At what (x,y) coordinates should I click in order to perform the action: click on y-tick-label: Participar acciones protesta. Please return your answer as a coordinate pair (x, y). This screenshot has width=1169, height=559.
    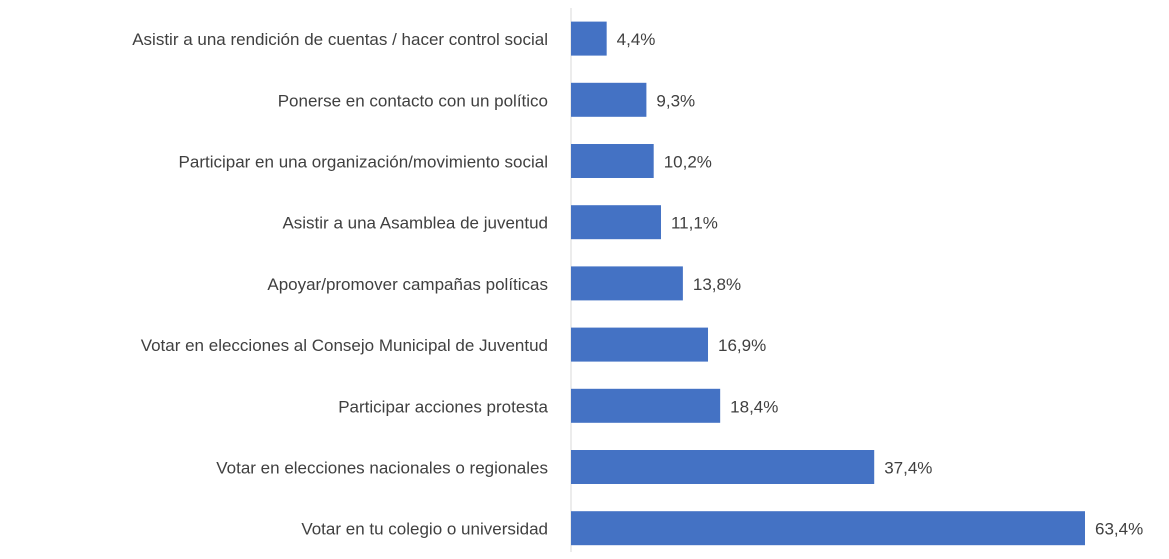
    Looking at the image, I should click on (443, 406).